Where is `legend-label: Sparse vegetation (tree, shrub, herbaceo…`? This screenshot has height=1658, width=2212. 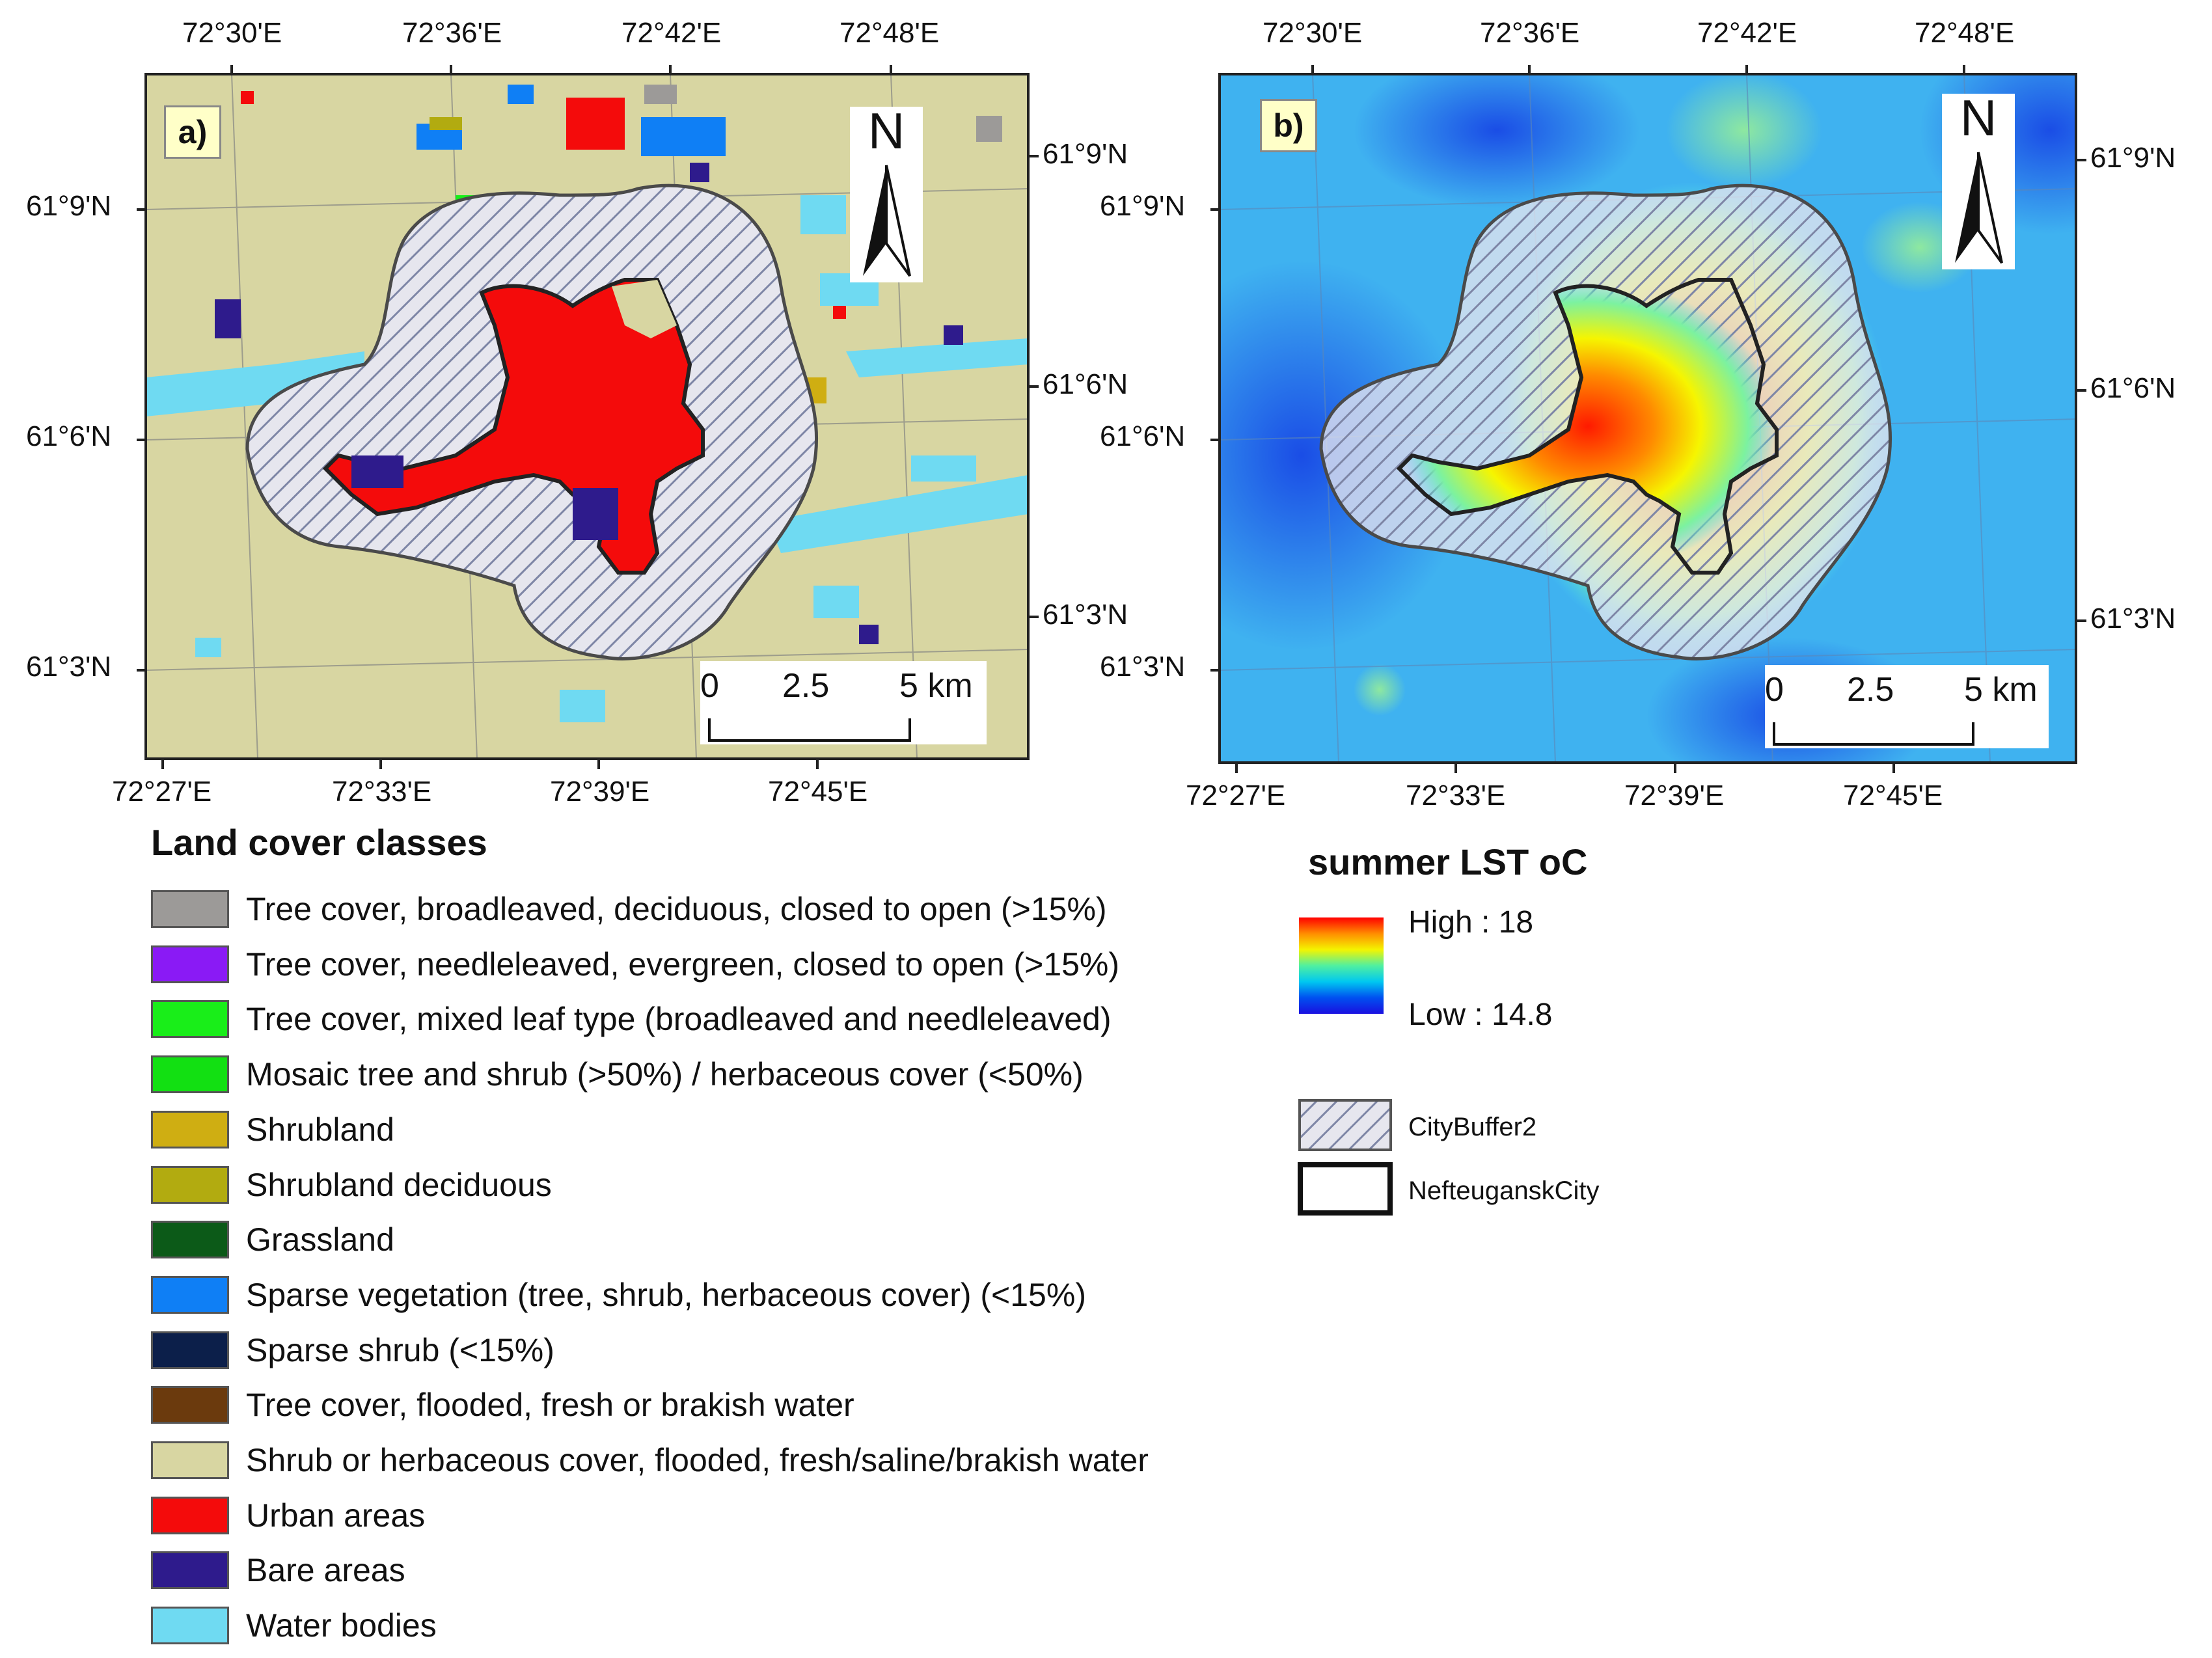 legend-label: Sparse vegetation (tree, shrub, herbaceo… is located at coordinates (666, 1294).